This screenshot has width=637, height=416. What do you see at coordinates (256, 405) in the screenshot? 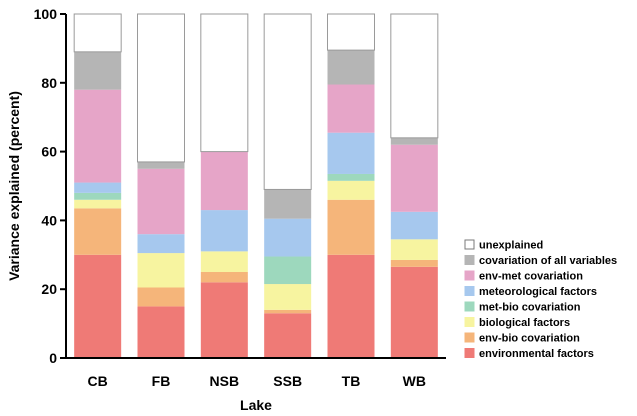
I see `x-axis-title: Lake` at bounding box center [256, 405].